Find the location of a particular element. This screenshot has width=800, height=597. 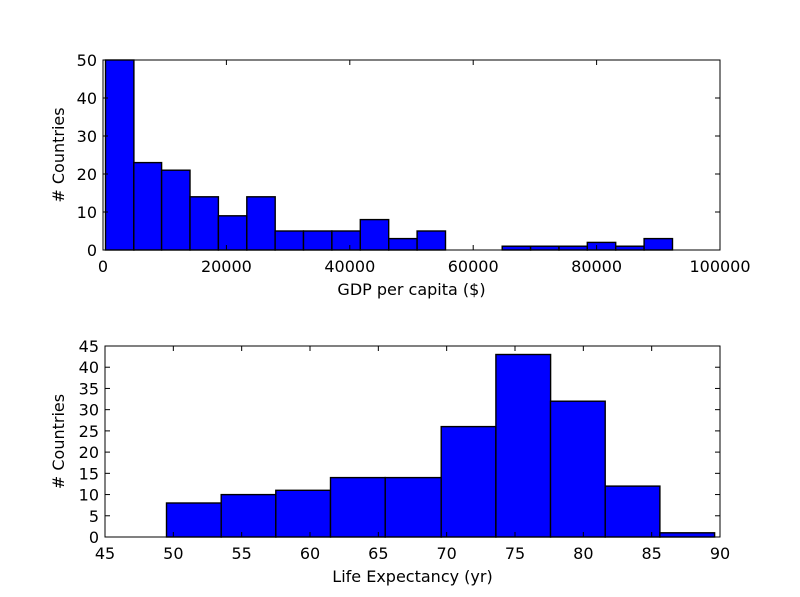

life-expectancy-y-tick-label: 5 is located at coordinates (94, 516).